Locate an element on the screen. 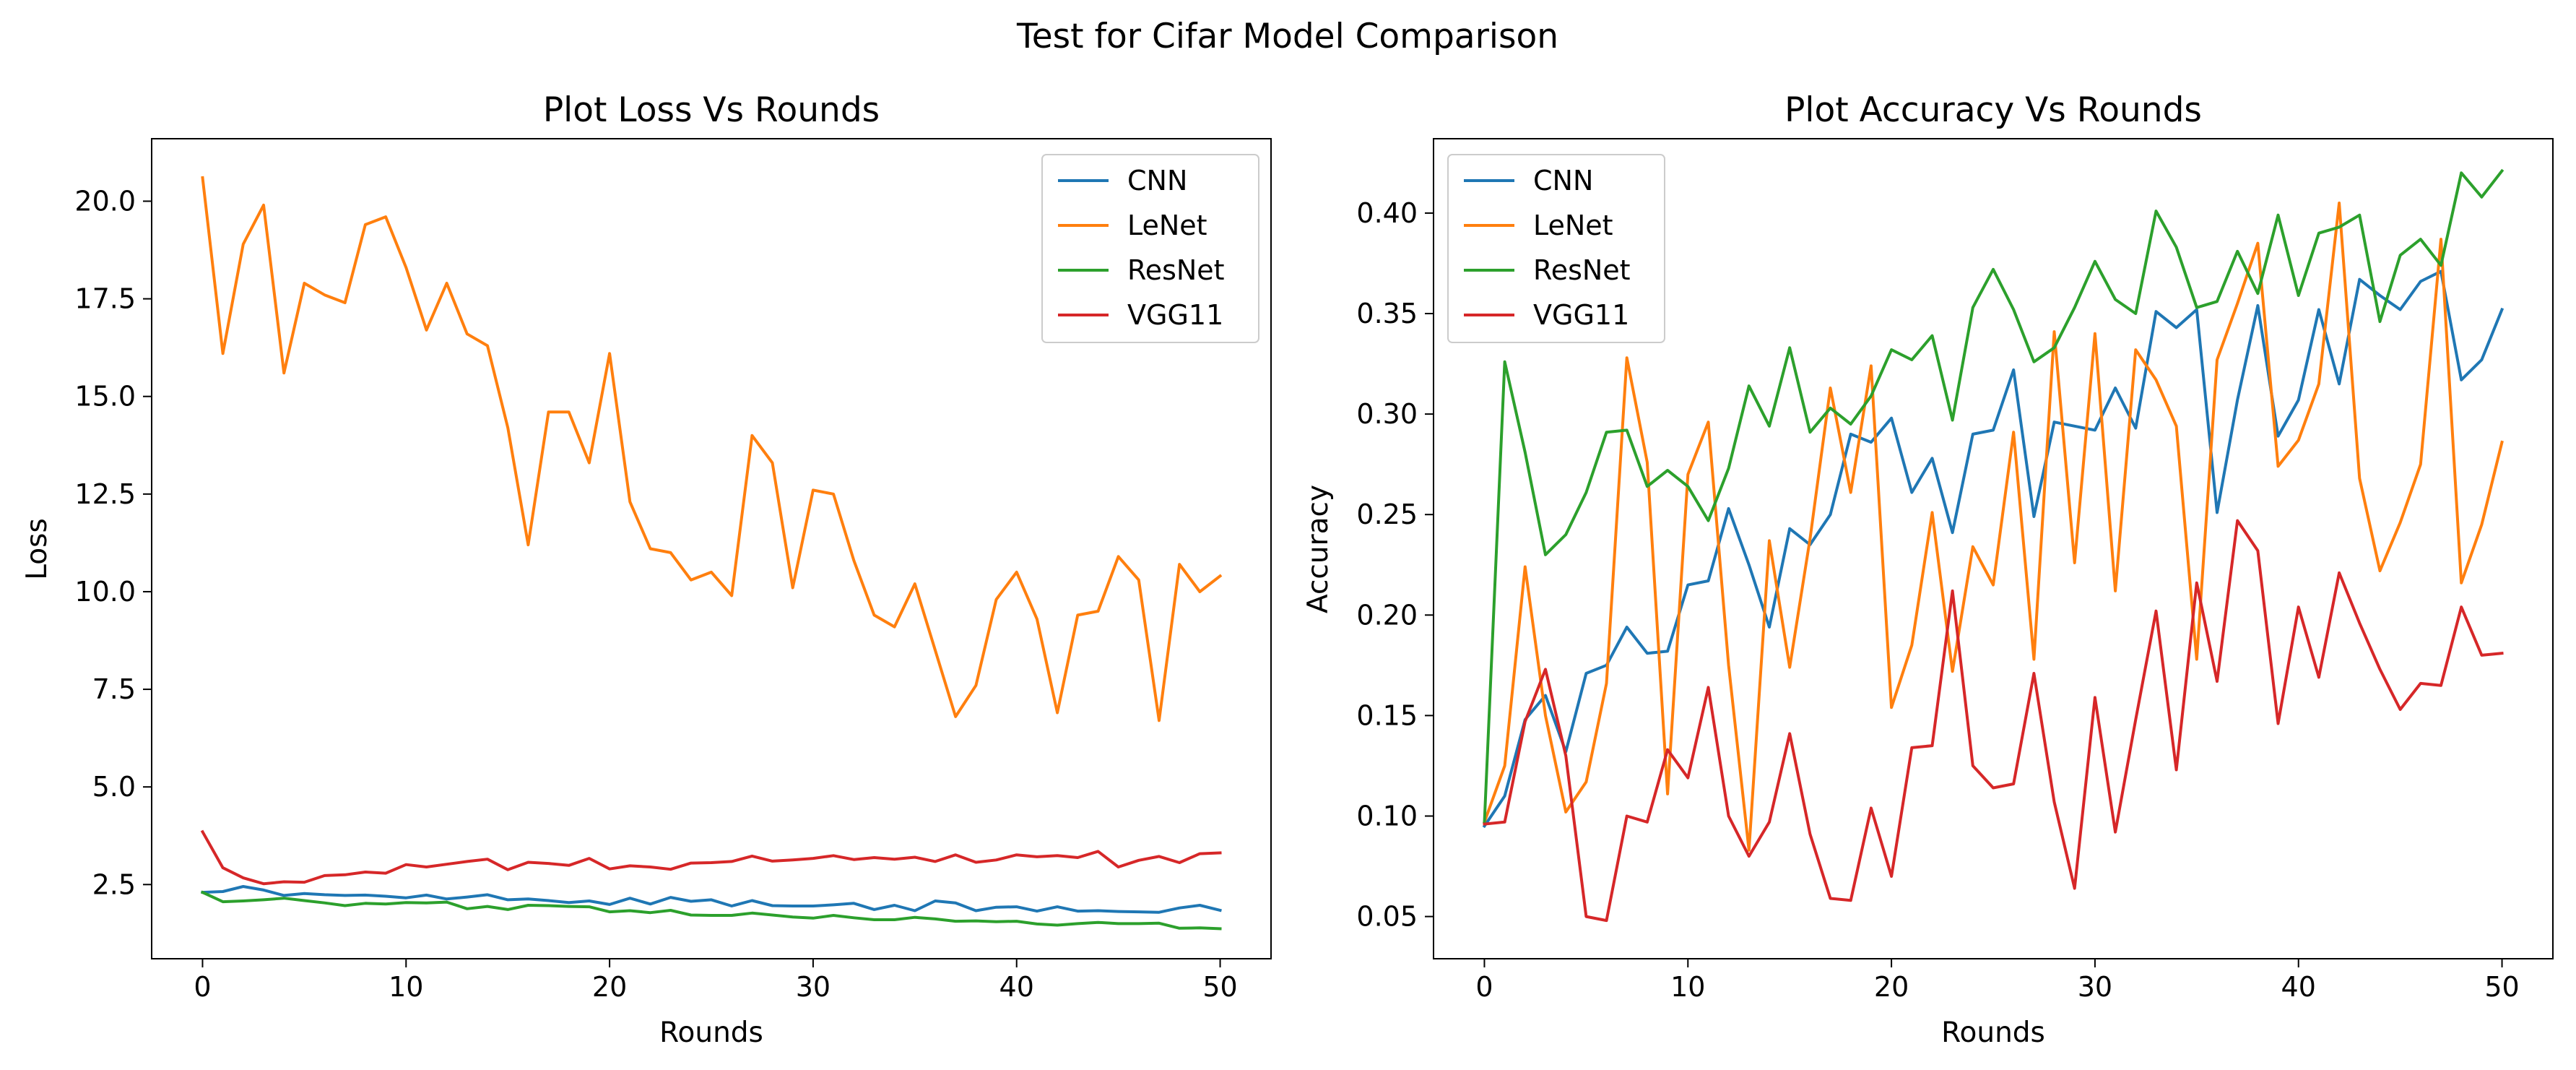  loss-y-tick-label: 5.0 is located at coordinates (114, 787).